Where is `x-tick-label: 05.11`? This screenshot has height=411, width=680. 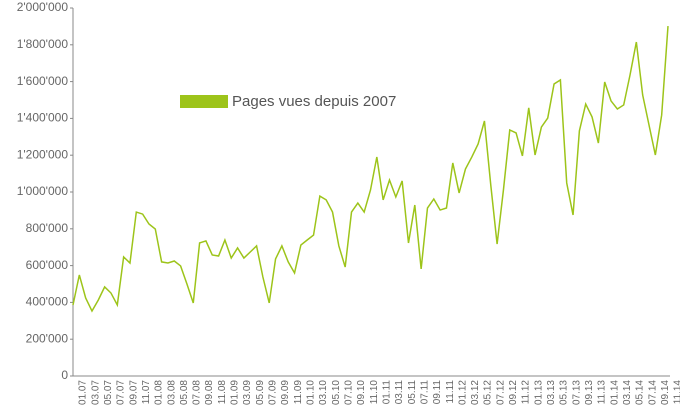
x-tick-label: 05.11 is located at coordinates (412, 392).